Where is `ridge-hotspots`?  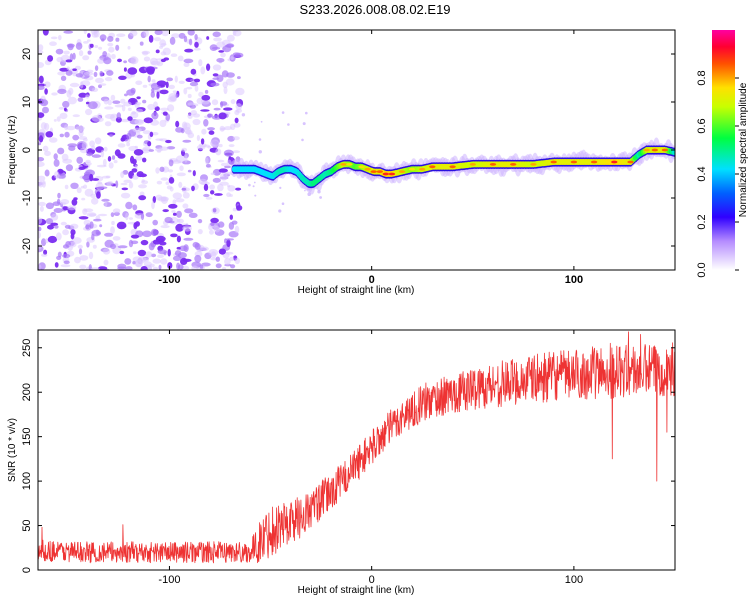
ridge-hotspots is located at coordinates (504, 162).